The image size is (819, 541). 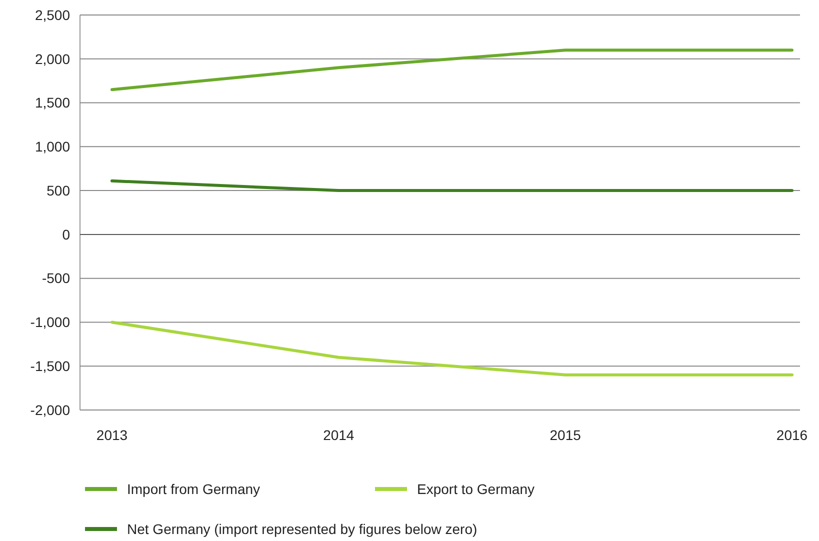 What do you see at coordinates (52, 58) in the screenshot?
I see `y-tick-label: 2,000` at bounding box center [52, 58].